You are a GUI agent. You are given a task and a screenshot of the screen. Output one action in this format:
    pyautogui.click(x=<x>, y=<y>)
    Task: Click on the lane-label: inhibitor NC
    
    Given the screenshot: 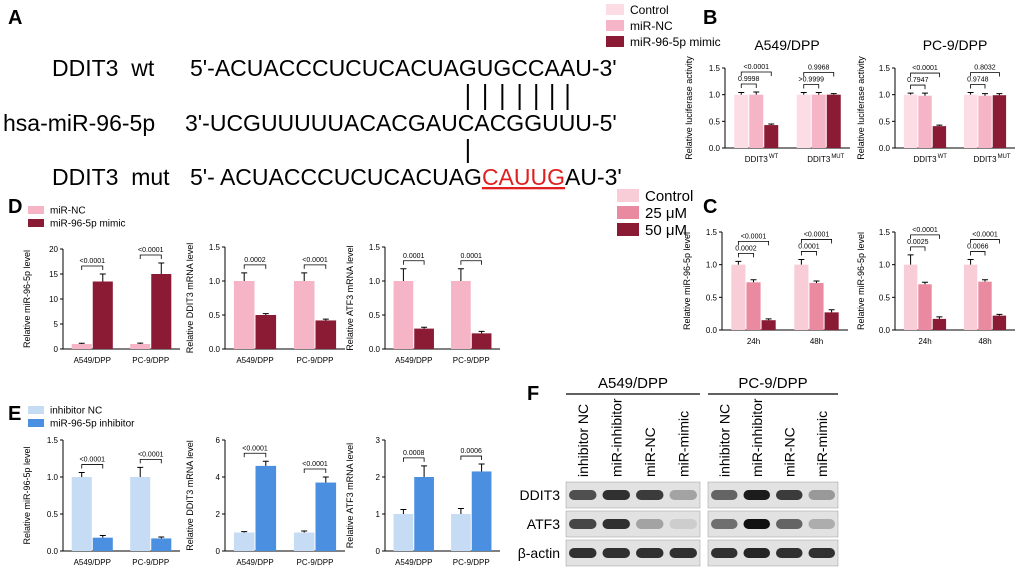 What is the action you would take?
    pyautogui.click(x=583, y=440)
    